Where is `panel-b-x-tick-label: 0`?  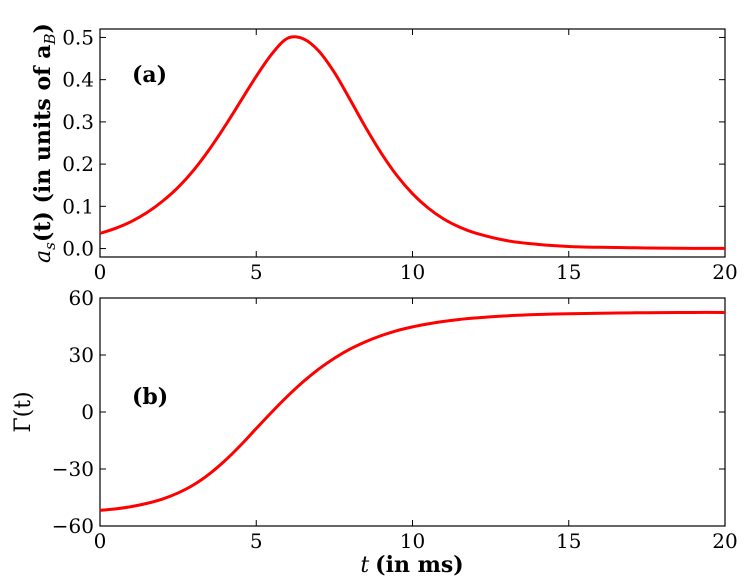
panel-b-x-tick-label: 0 is located at coordinates (100, 541).